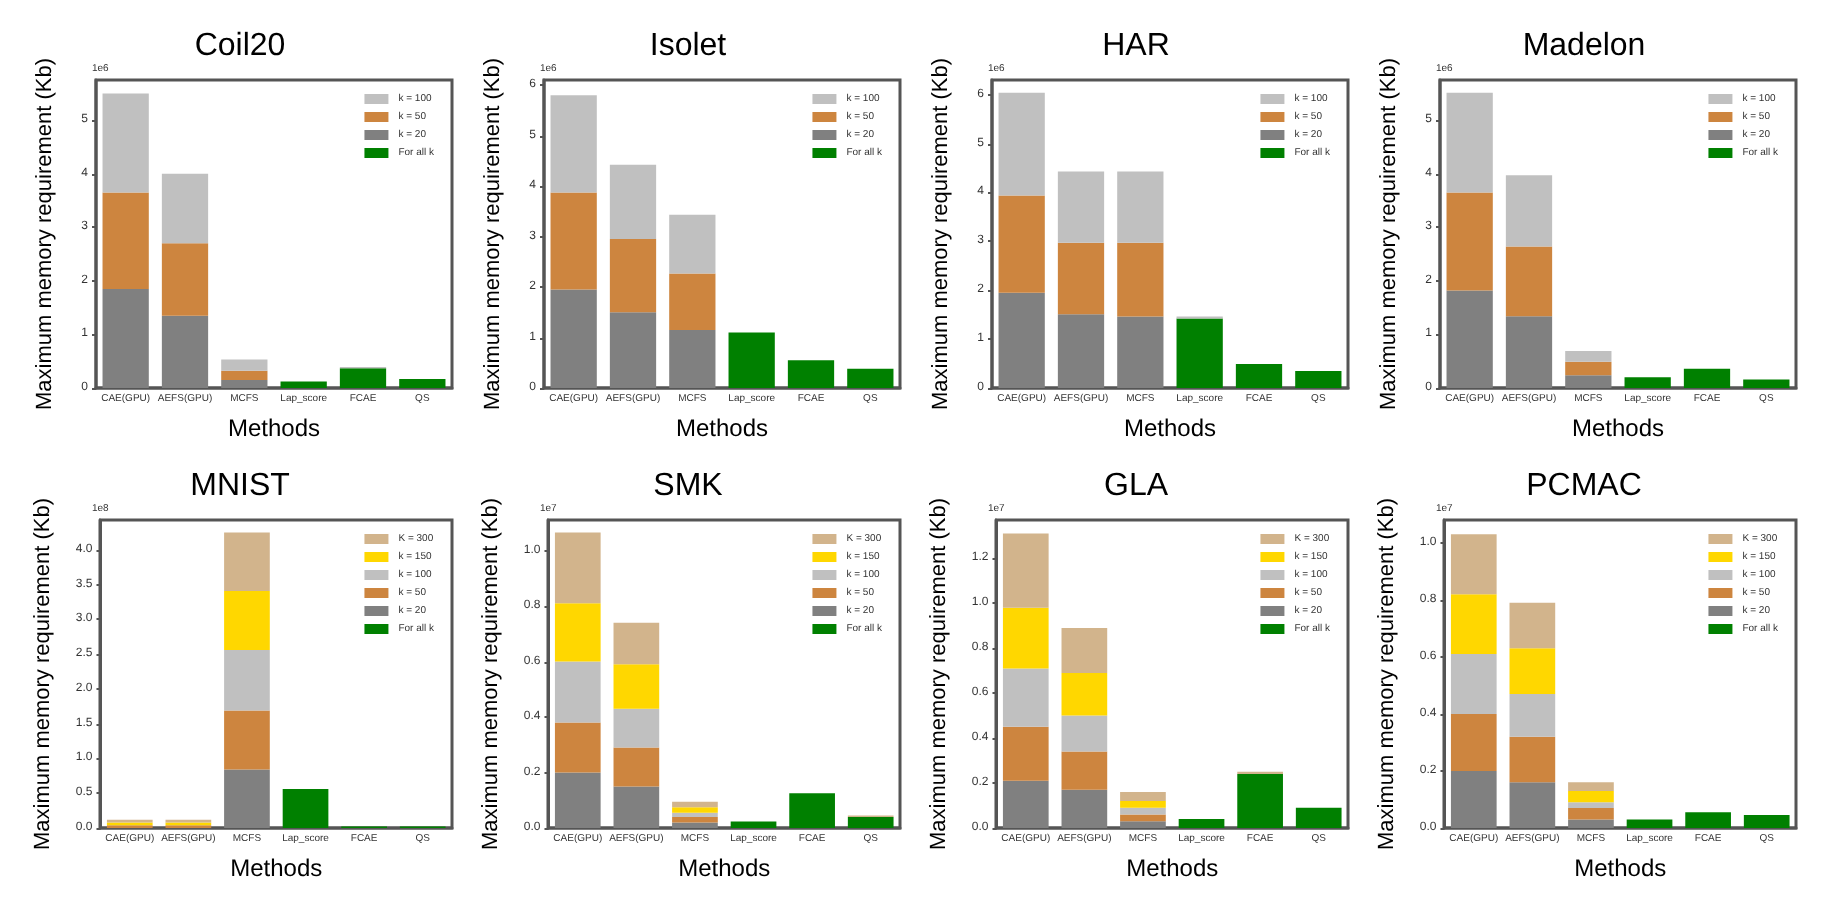 The width and height of the screenshot is (1826, 914). Describe the element at coordinates (1136, 46) in the screenshot. I see `chart-title: HAR` at that location.